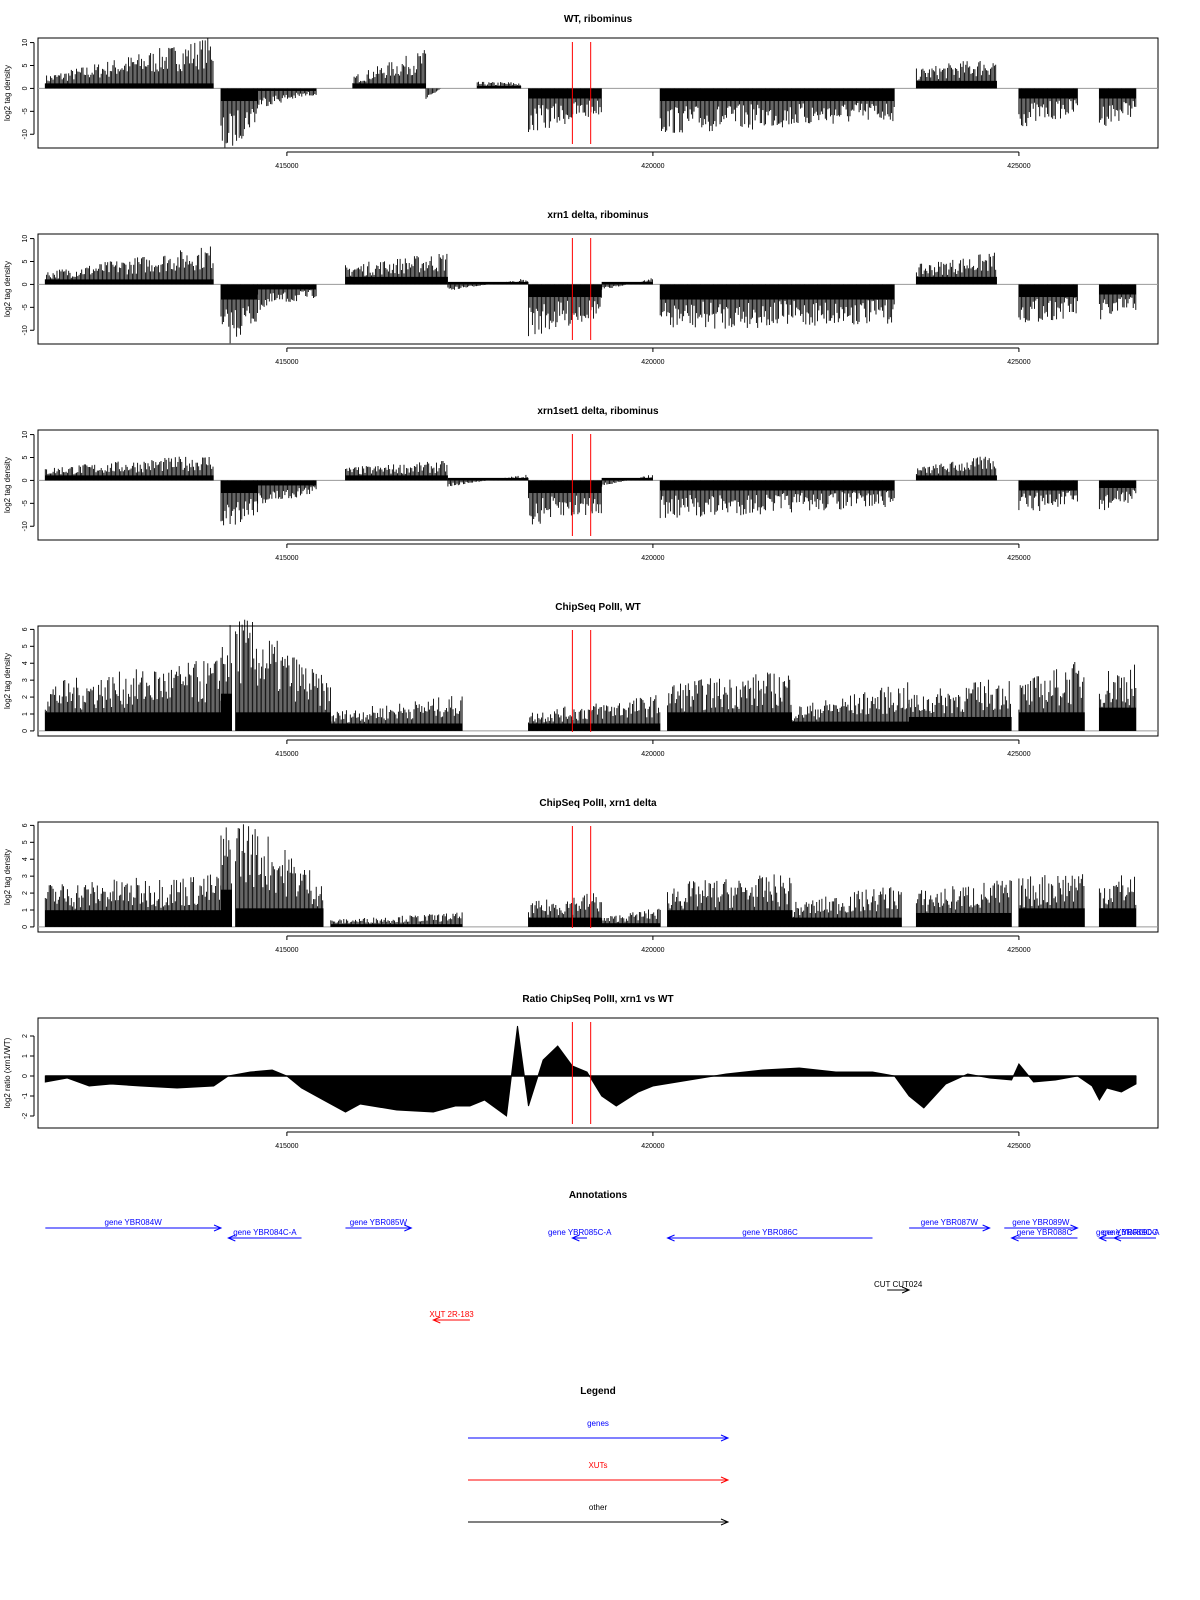 The width and height of the screenshot is (1200, 1600). Describe the element at coordinates (7, 93) in the screenshot. I see `y-axis-label: log2 tag density` at that location.